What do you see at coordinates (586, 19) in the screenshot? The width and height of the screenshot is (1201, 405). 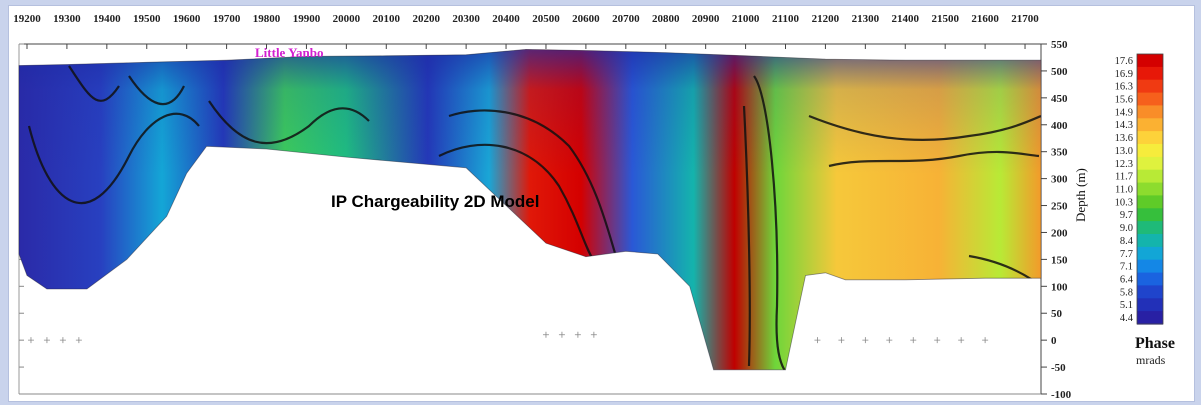 I see `x-tick-label: 20600` at bounding box center [586, 19].